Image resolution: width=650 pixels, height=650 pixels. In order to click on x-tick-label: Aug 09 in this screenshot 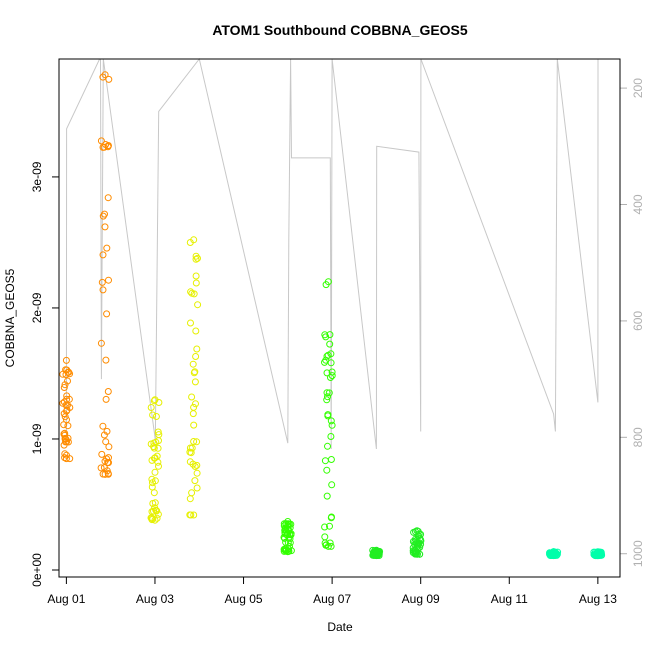, I will do `click(421, 599)`.